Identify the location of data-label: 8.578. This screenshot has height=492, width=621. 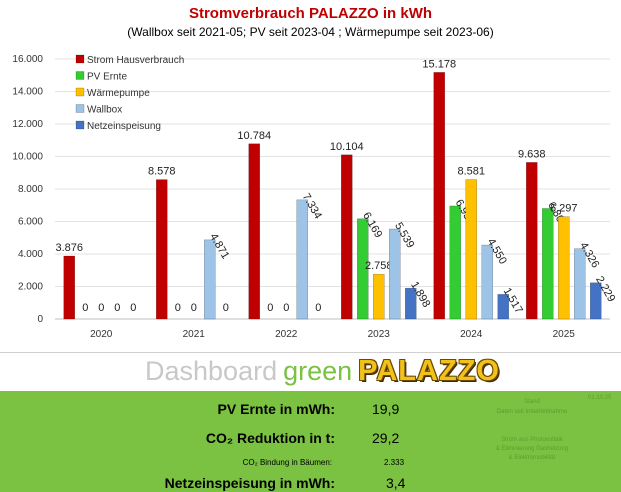
(162, 172).